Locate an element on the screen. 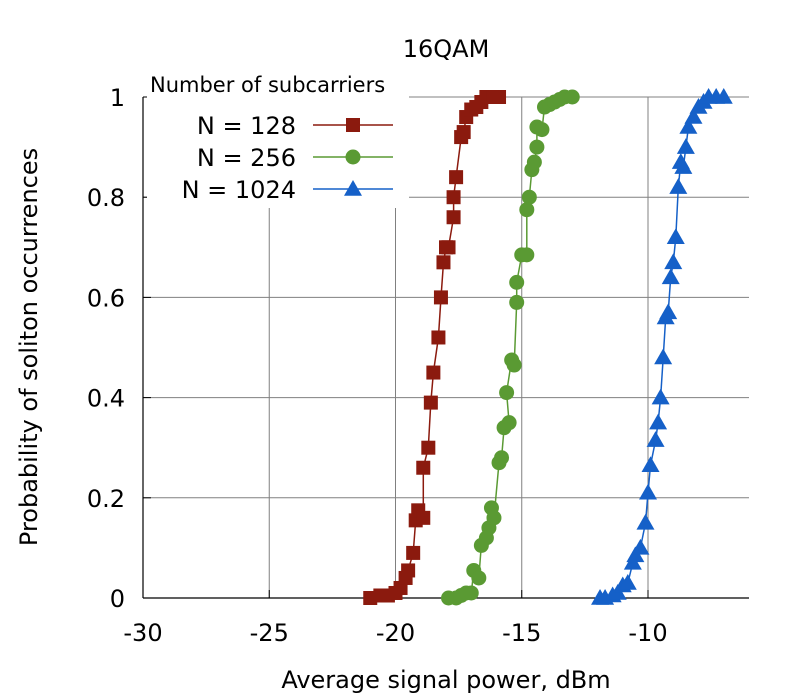 The width and height of the screenshot is (800, 700). legend-title: Number of subcarriers is located at coordinates (267, 85).